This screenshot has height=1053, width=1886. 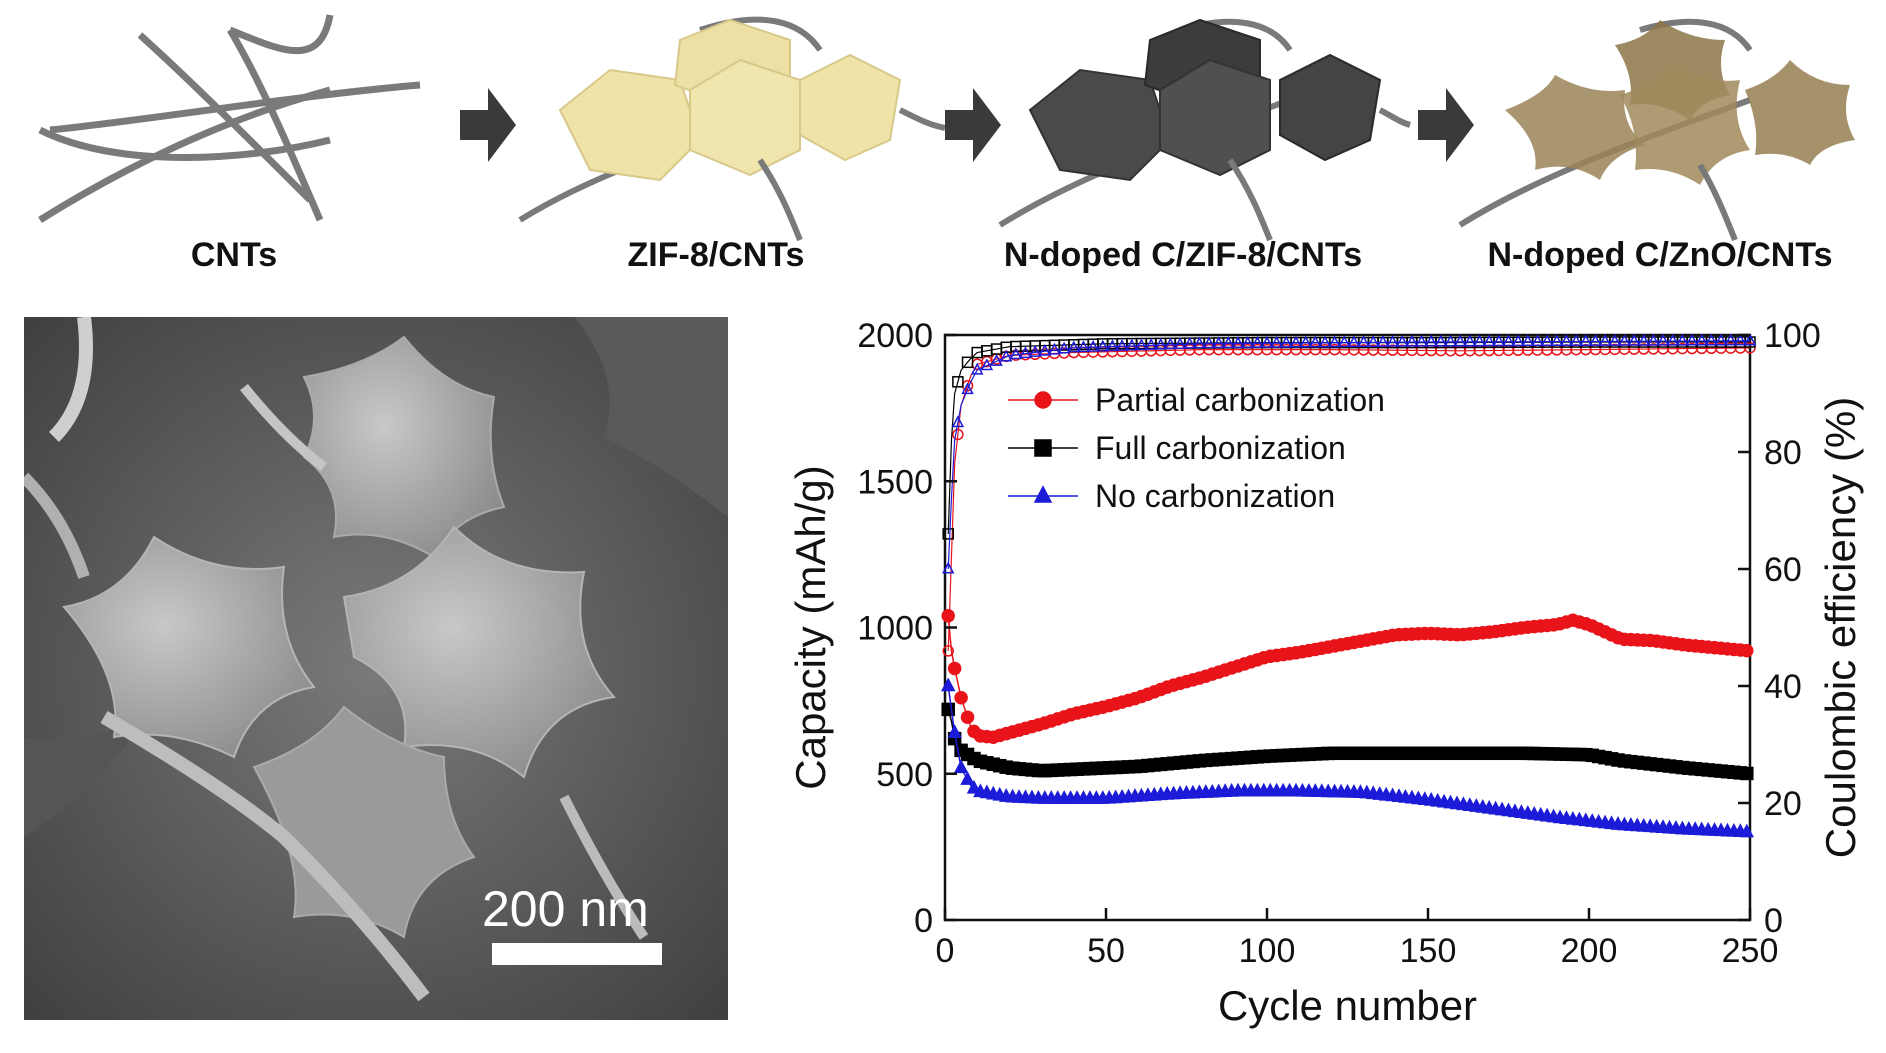 I want to click on x-tick-label: 50, so click(x=1106, y=951).